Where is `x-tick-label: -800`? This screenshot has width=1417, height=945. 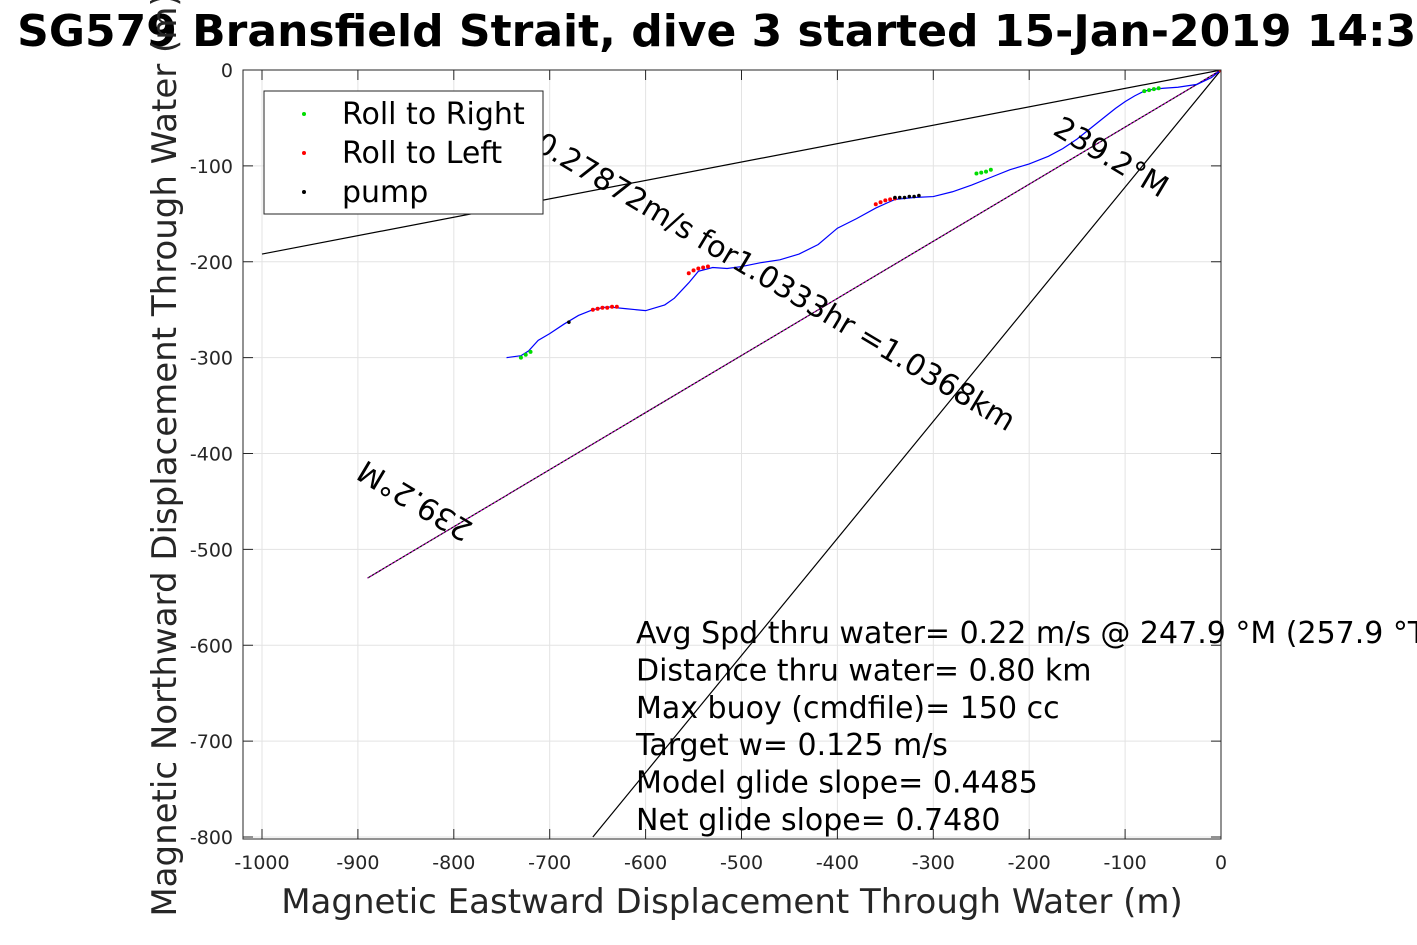
x-tick-label: -800 is located at coordinates (453, 863).